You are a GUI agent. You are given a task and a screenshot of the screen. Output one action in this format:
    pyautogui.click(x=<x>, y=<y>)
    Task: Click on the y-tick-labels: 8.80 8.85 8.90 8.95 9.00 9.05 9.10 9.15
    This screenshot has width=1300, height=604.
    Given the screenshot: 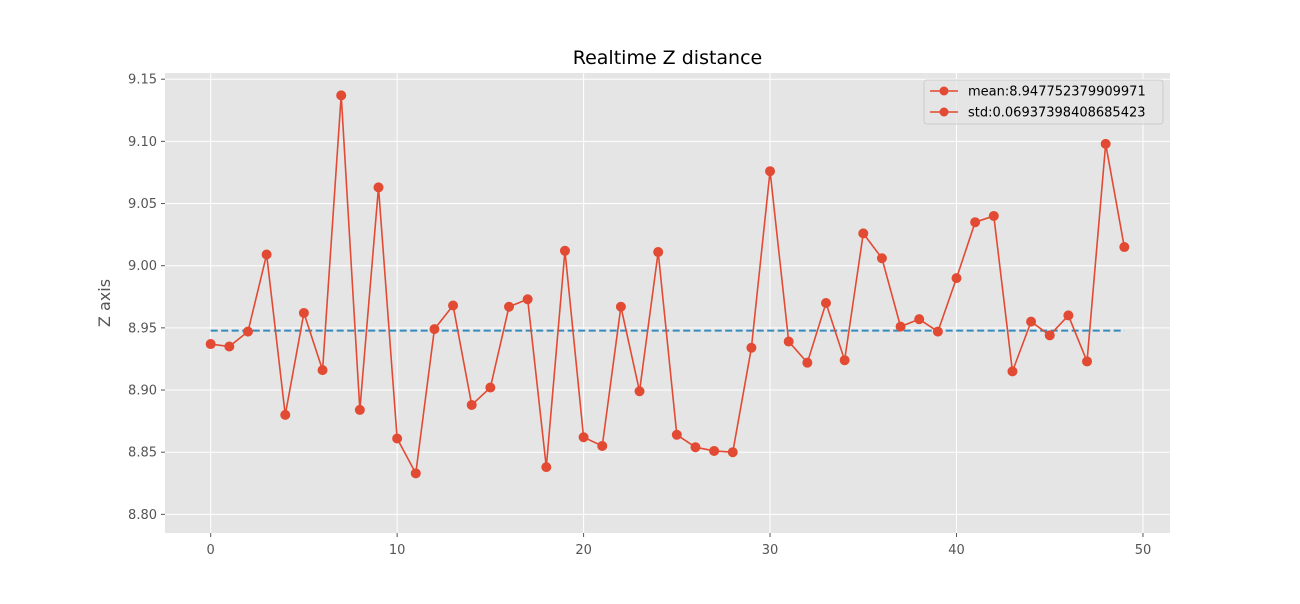 What is the action you would take?
    pyautogui.click(x=146, y=298)
    